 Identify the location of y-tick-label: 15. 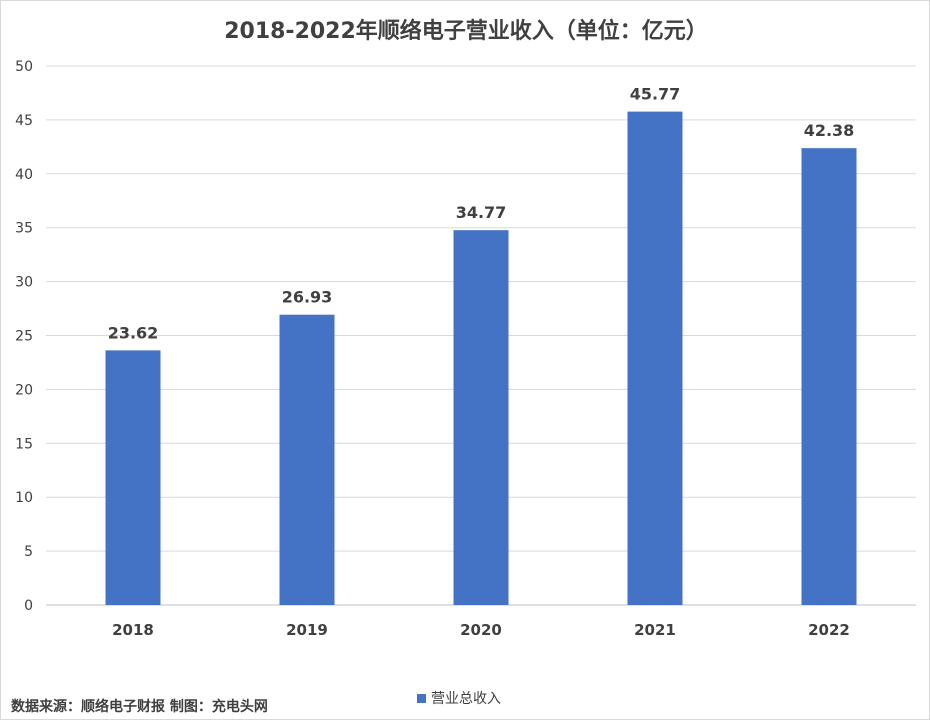
(24, 444).